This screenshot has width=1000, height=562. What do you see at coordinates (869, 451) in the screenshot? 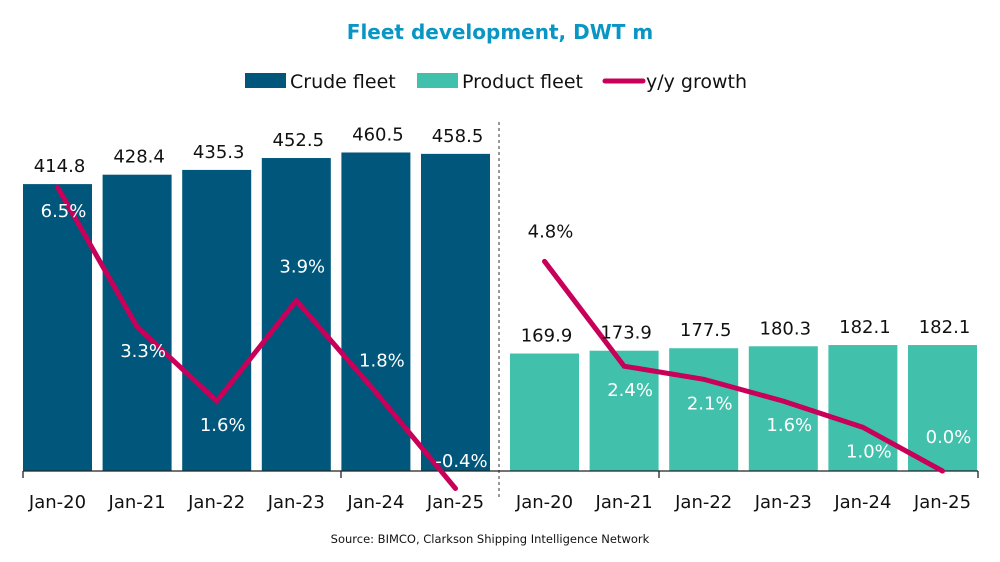
I see `growth-label: 1.0%` at bounding box center [869, 451].